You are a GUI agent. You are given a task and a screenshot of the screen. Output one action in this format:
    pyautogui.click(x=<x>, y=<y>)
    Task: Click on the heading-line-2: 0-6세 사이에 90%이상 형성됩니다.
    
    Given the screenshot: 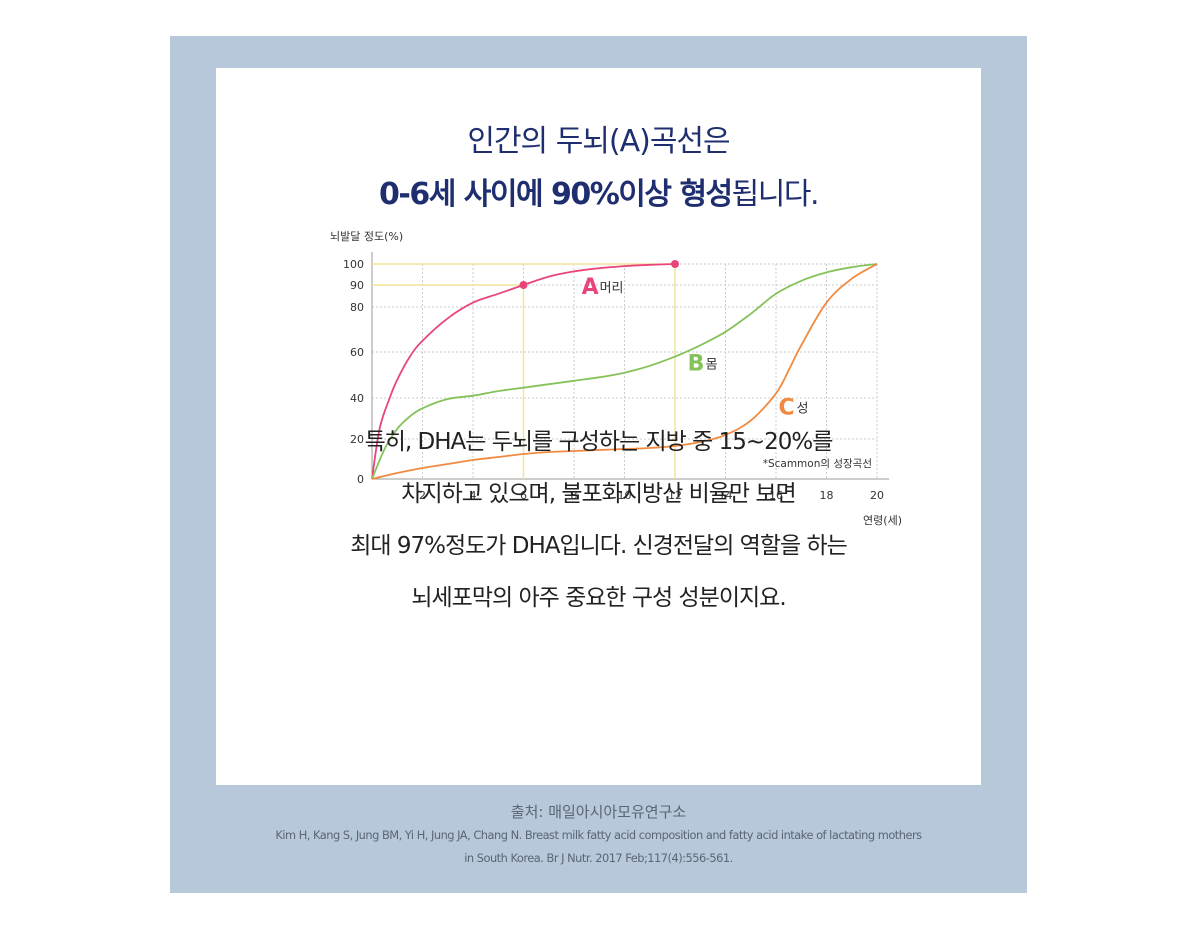 What is the action you would take?
    pyautogui.click(x=598, y=191)
    